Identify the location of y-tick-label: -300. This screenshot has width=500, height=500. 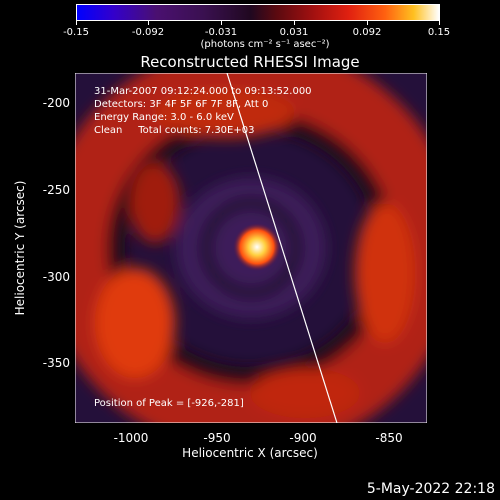
(56, 277).